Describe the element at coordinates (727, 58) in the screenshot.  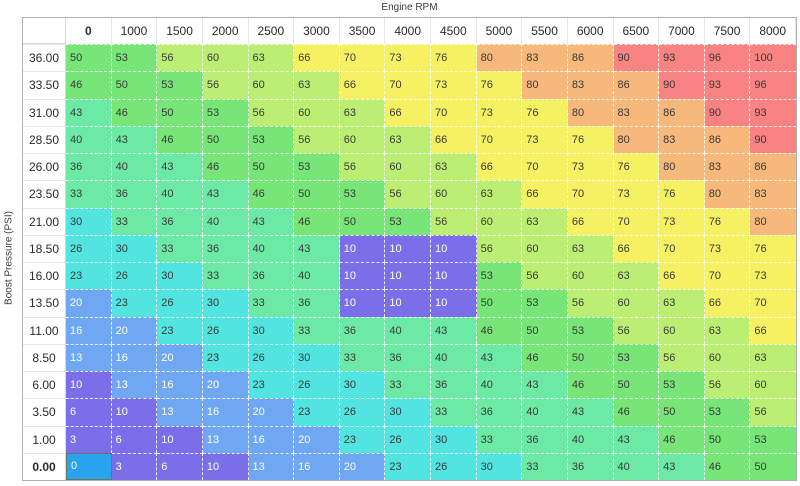
I see `table-cell: 96` at that location.